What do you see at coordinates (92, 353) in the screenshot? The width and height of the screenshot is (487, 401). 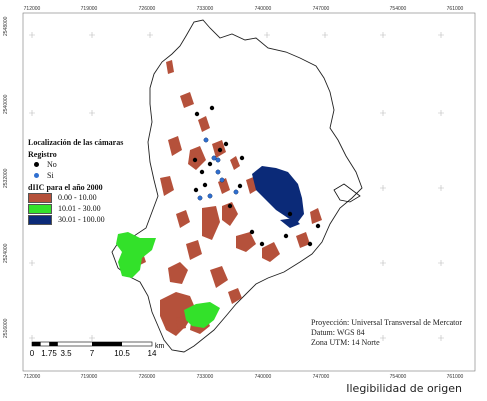 I see `scale-label: 7` at bounding box center [92, 353].